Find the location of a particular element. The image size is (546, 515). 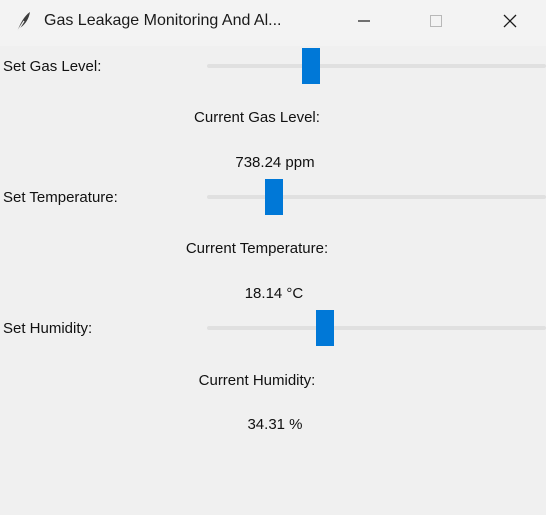

temperature-label: Set Temperature: is located at coordinates (60, 197).